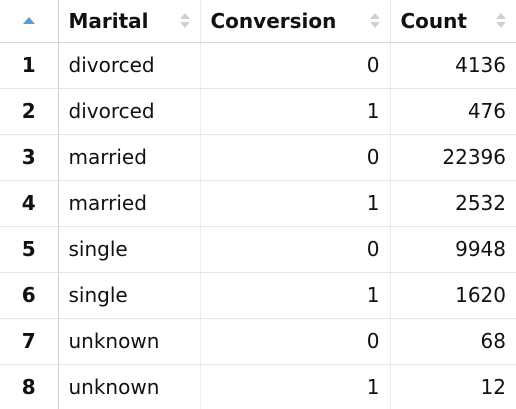 This screenshot has height=409, width=516. What do you see at coordinates (29, 157) in the screenshot?
I see `row-index: 3` at bounding box center [29, 157].